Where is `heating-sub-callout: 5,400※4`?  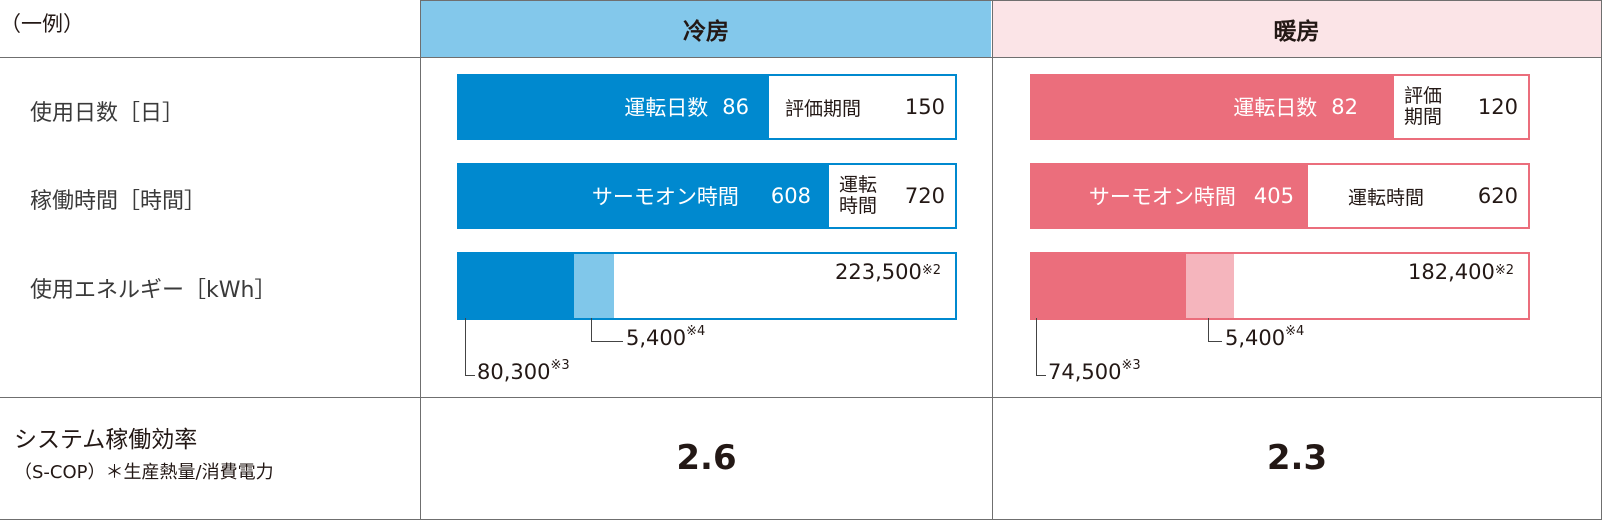
heating-sub-callout: 5,400※4 is located at coordinates (1265, 337).